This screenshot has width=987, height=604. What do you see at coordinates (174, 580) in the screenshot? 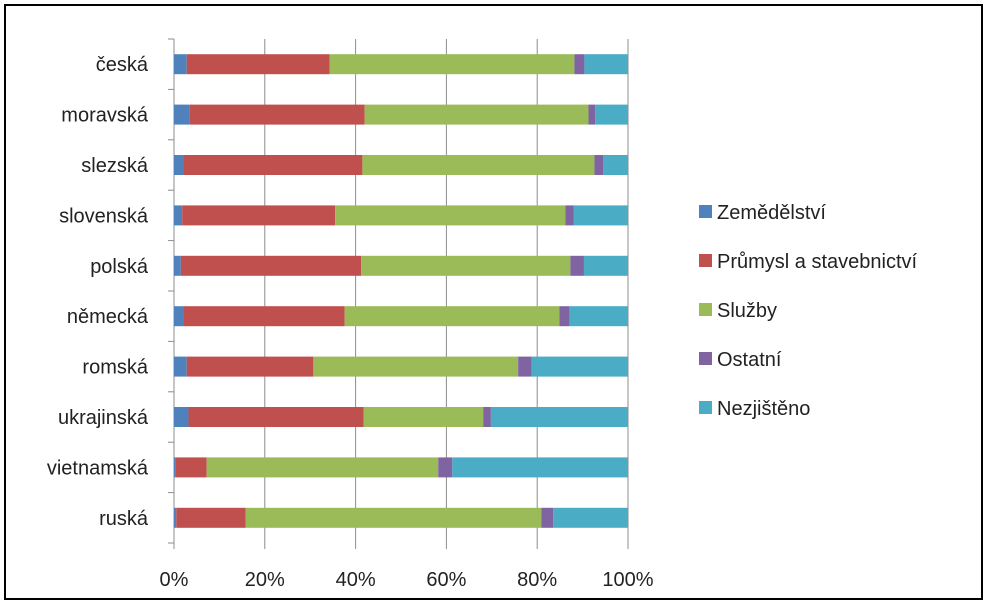
I see `x-tick-label-0: 0%` at bounding box center [174, 580].